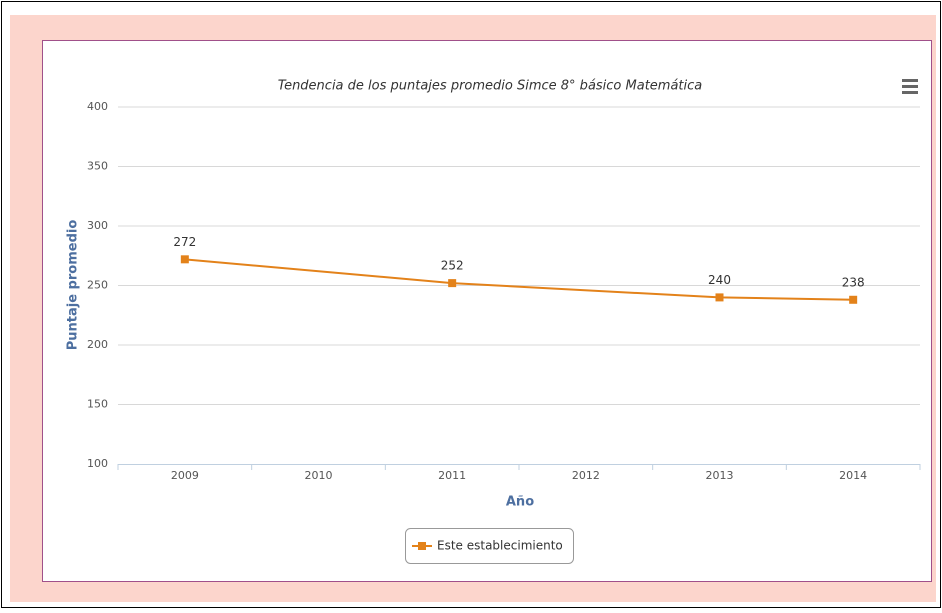 The width and height of the screenshot is (942, 613). Describe the element at coordinates (185, 475) in the screenshot. I see `x-tick-label: 2009` at that location.